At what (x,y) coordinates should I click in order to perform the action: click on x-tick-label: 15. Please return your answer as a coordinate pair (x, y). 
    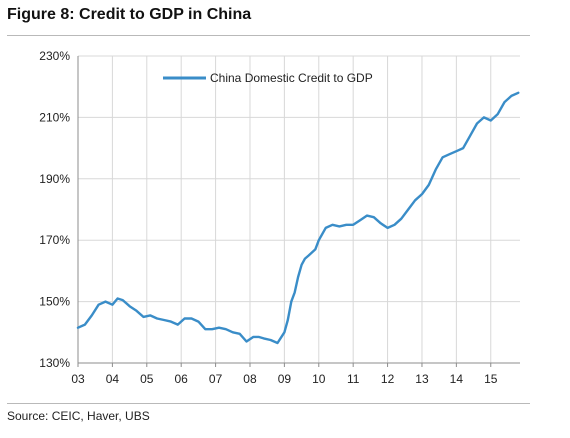
    Looking at the image, I should click on (491, 379).